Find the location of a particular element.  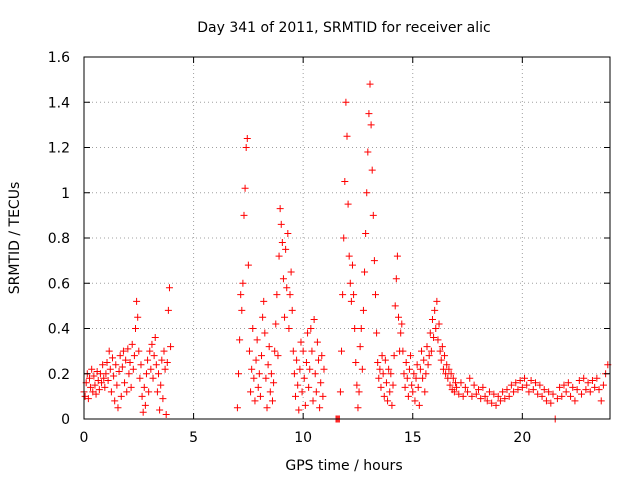

x-tick-label: 0 is located at coordinates (84, 438).